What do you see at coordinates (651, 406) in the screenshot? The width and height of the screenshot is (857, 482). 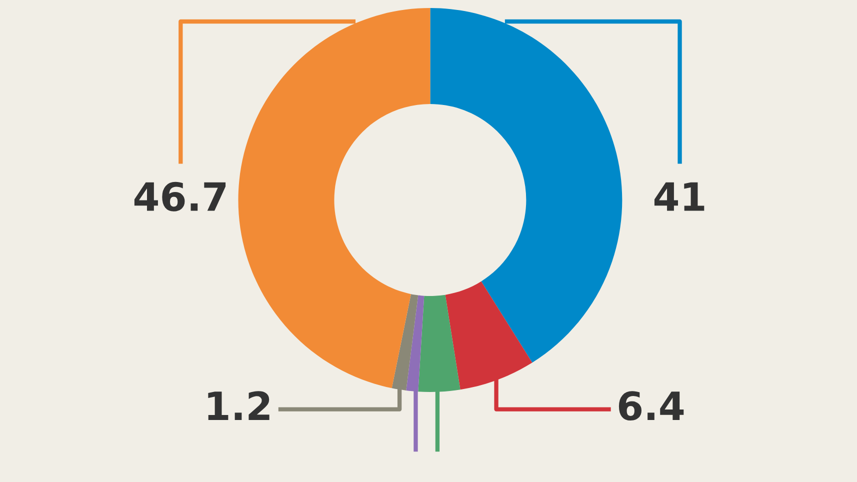 I see `data-label: 6.4` at bounding box center [651, 406].